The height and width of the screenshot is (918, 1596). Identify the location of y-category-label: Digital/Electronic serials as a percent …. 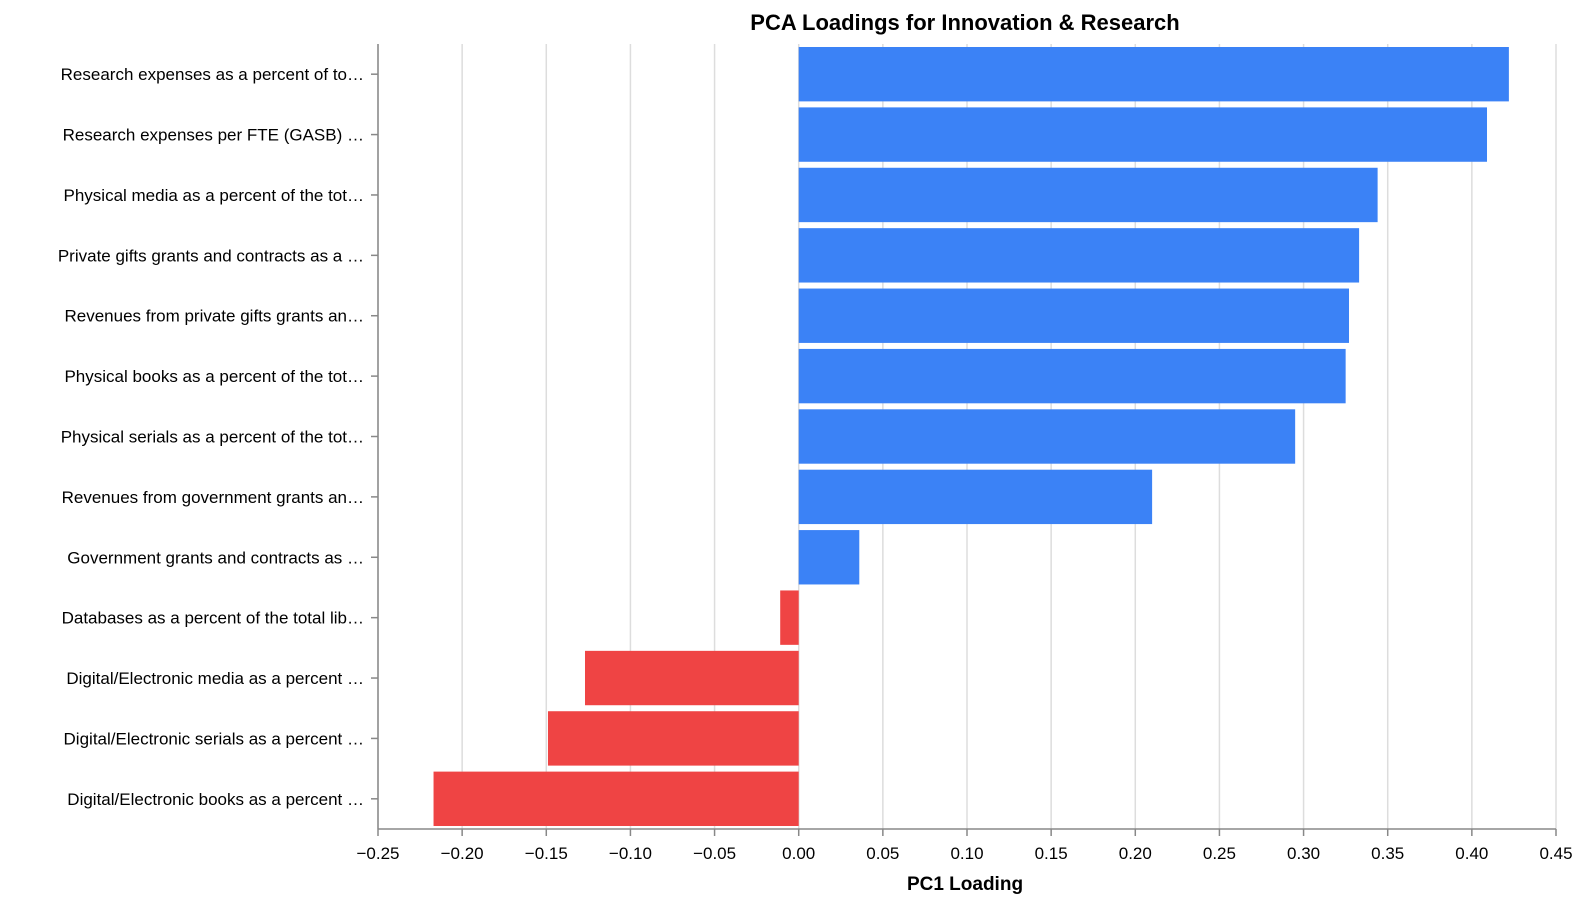
(214, 738).